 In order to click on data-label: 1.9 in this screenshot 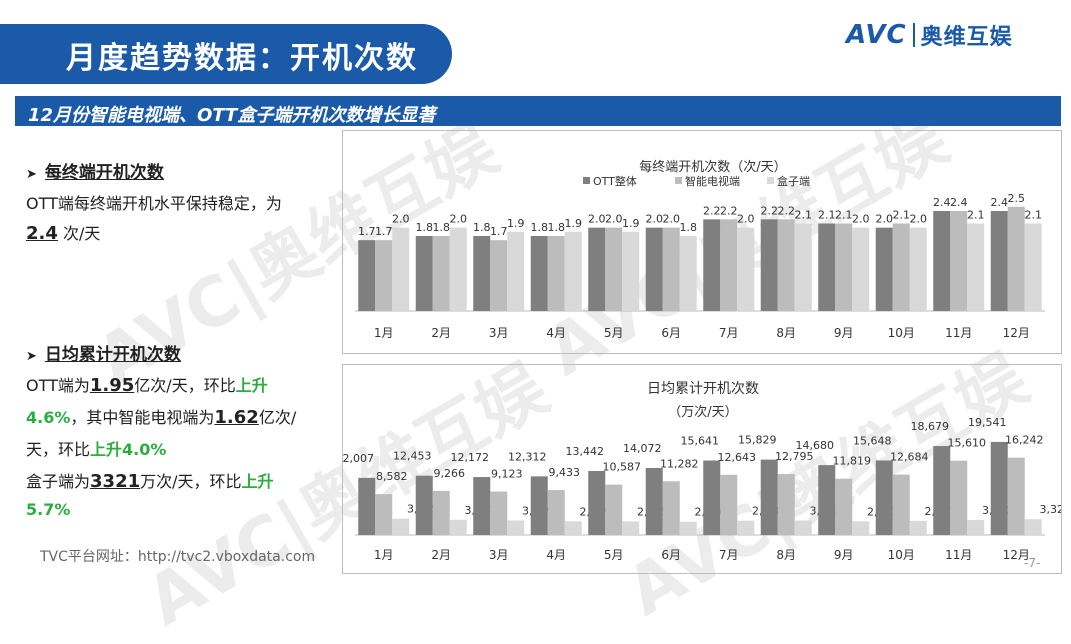, I will do `click(574, 223)`.